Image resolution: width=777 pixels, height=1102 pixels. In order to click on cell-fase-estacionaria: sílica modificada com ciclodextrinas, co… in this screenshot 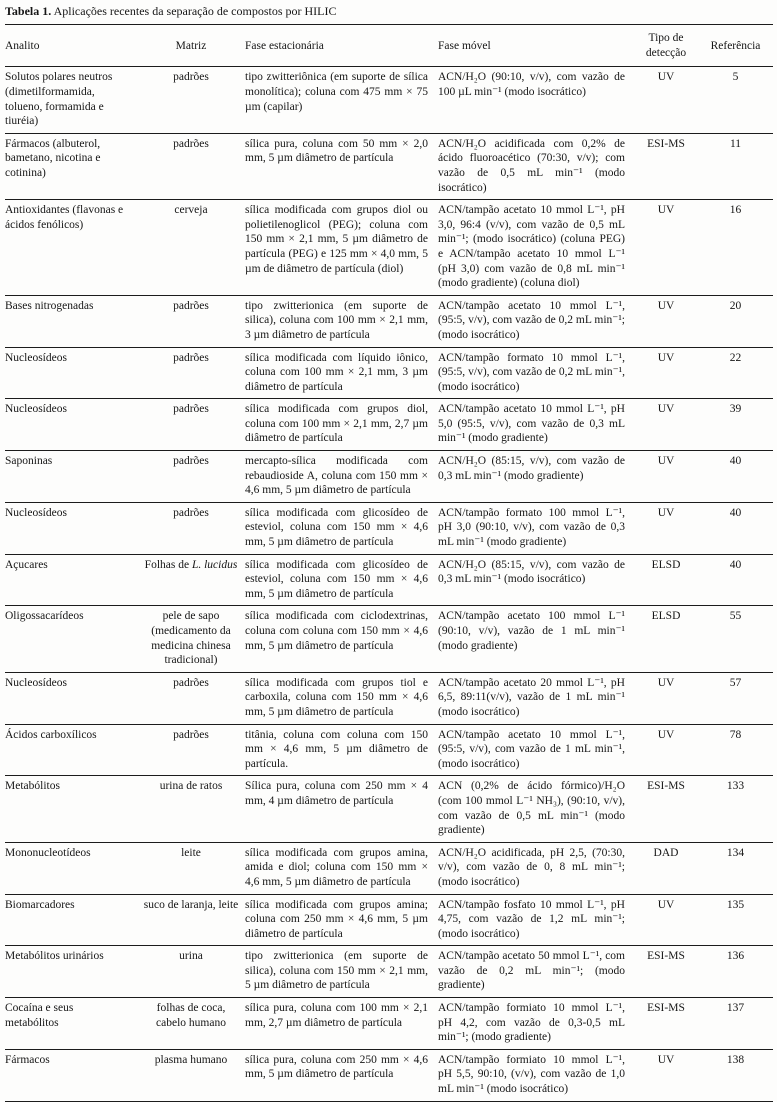, I will do `click(341, 639)`.